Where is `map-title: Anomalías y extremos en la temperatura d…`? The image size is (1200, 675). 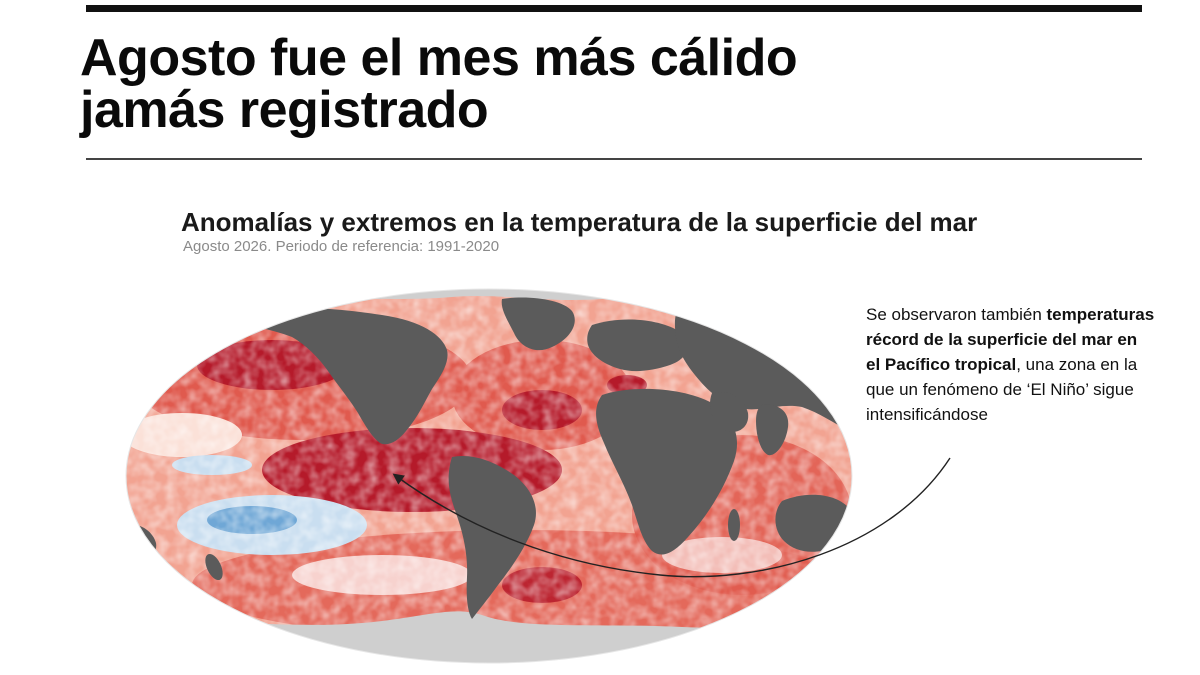
map-title: Anomalías y extremos en la temperatura d… is located at coordinates (579, 222).